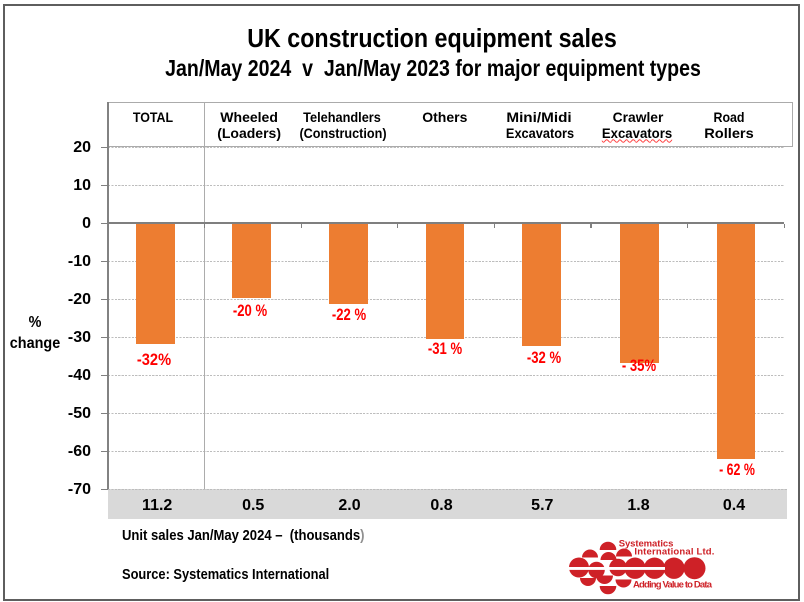 This screenshot has height=602, width=804. Describe the element at coordinates (646, 544) in the screenshot. I see `svg-text: Systematics` at that location.